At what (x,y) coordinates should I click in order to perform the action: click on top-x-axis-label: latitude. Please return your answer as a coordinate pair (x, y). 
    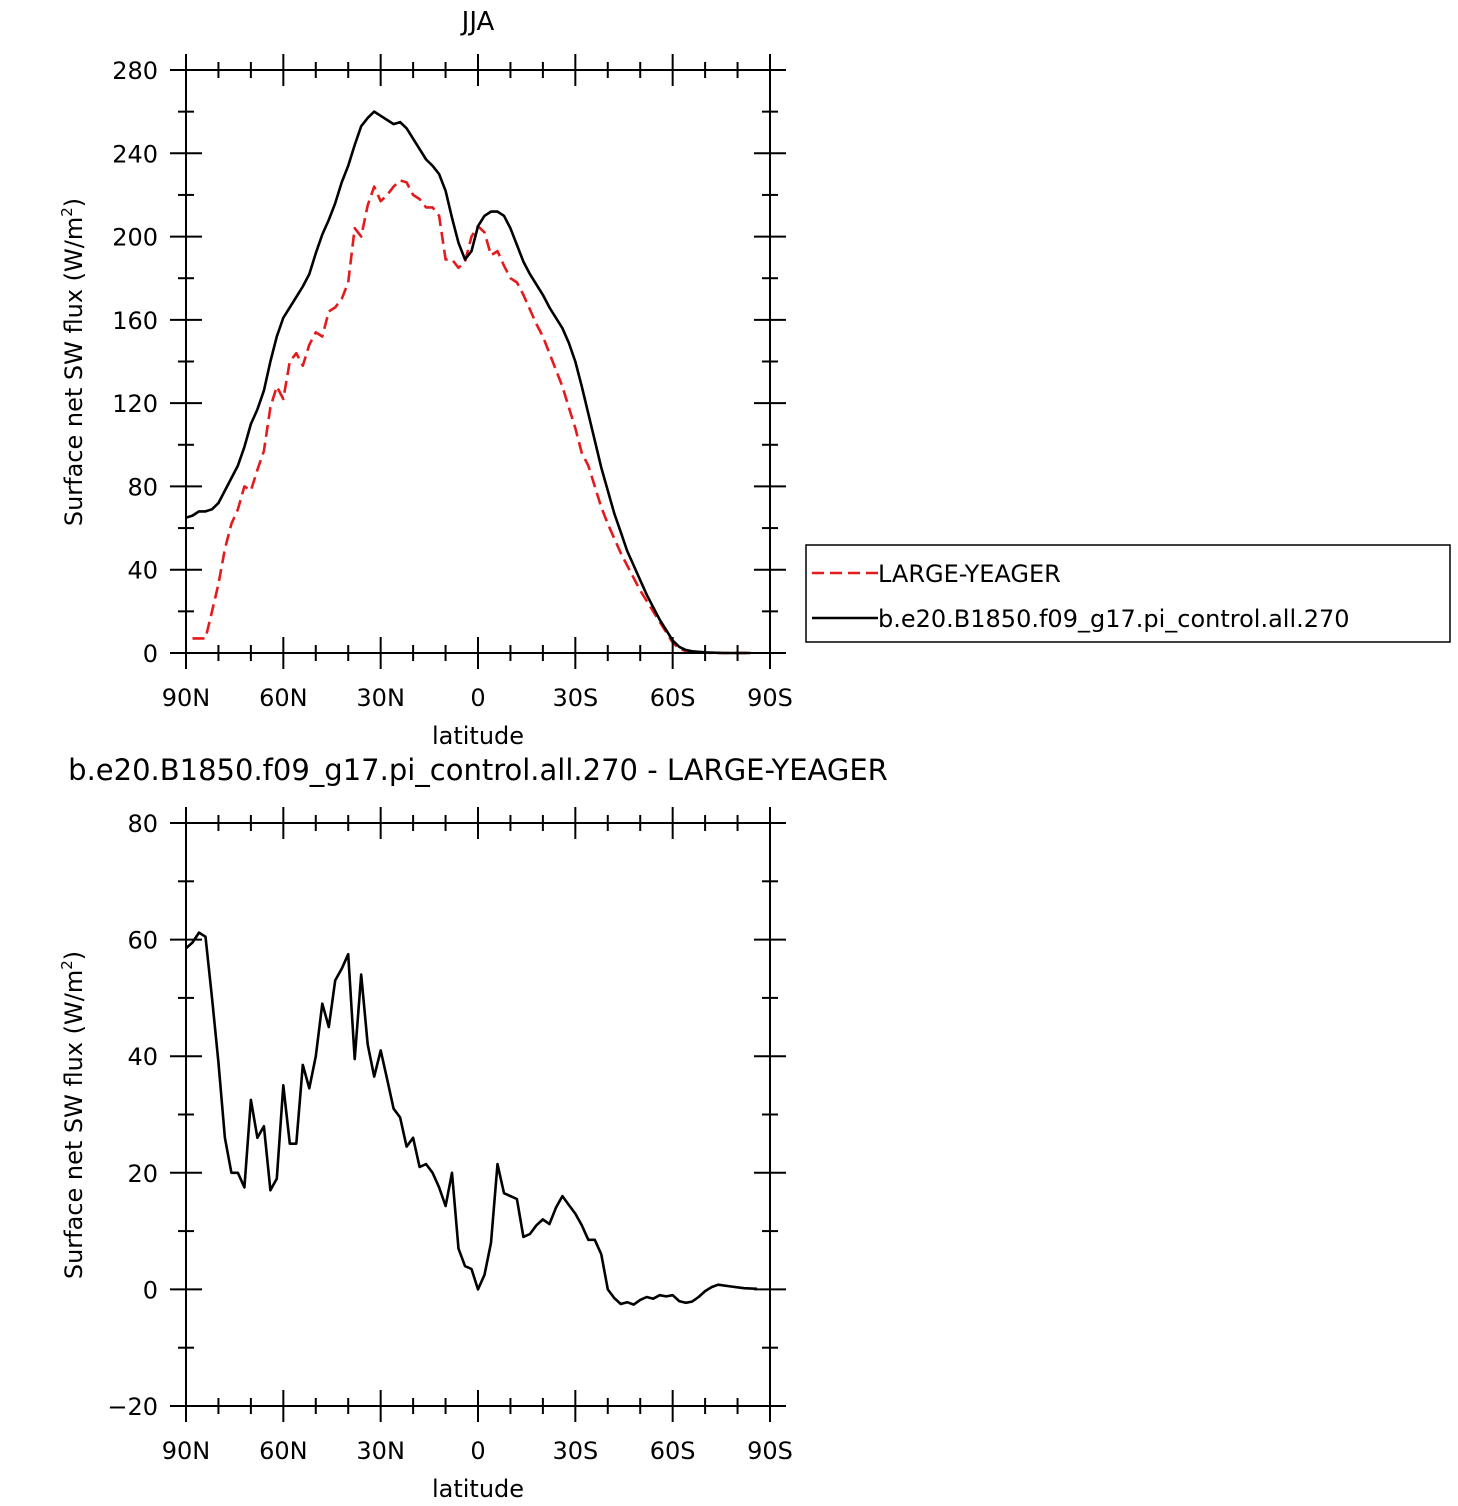
    Looking at the image, I should click on (478, 736).